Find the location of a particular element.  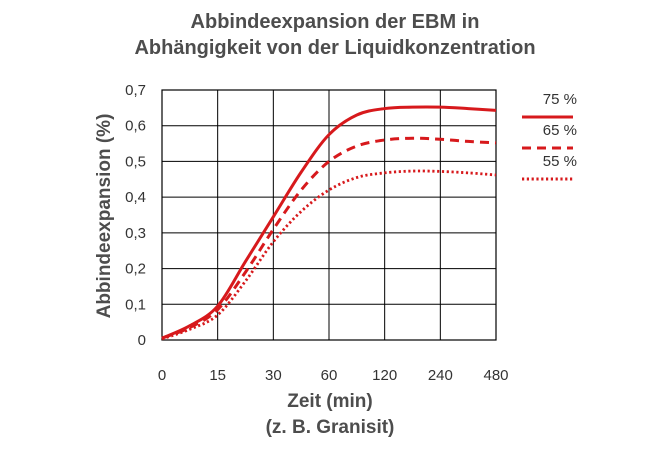

x-axis-sublabel: (z. B. Granisit) is located at coordinates (330, 427).